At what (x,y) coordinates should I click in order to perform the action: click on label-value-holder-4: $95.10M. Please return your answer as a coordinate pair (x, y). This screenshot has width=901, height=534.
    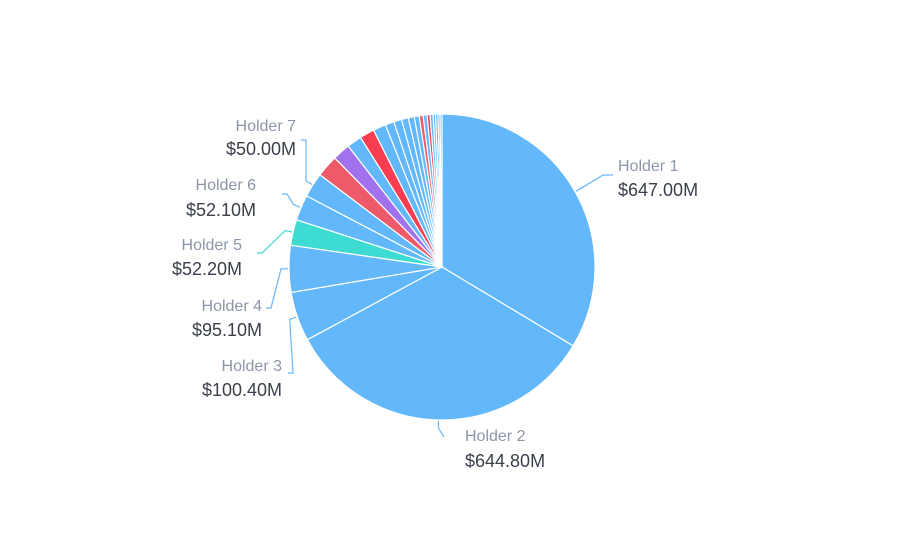
    Looking at the image, I should click on (227, 330).